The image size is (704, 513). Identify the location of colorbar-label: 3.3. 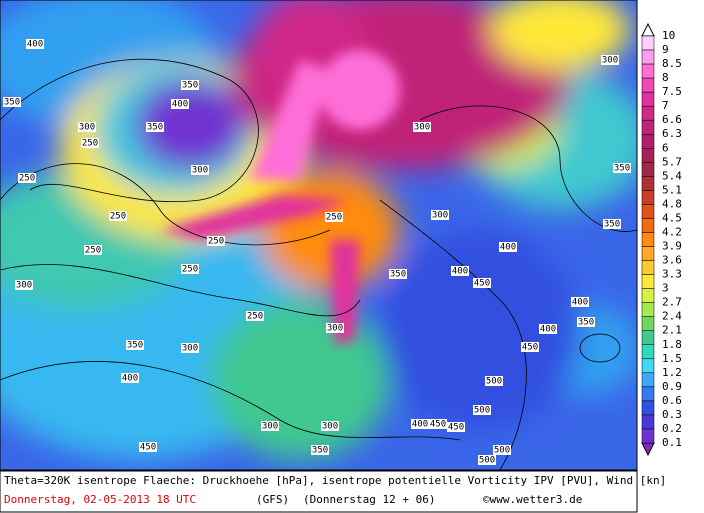
(672, 274).